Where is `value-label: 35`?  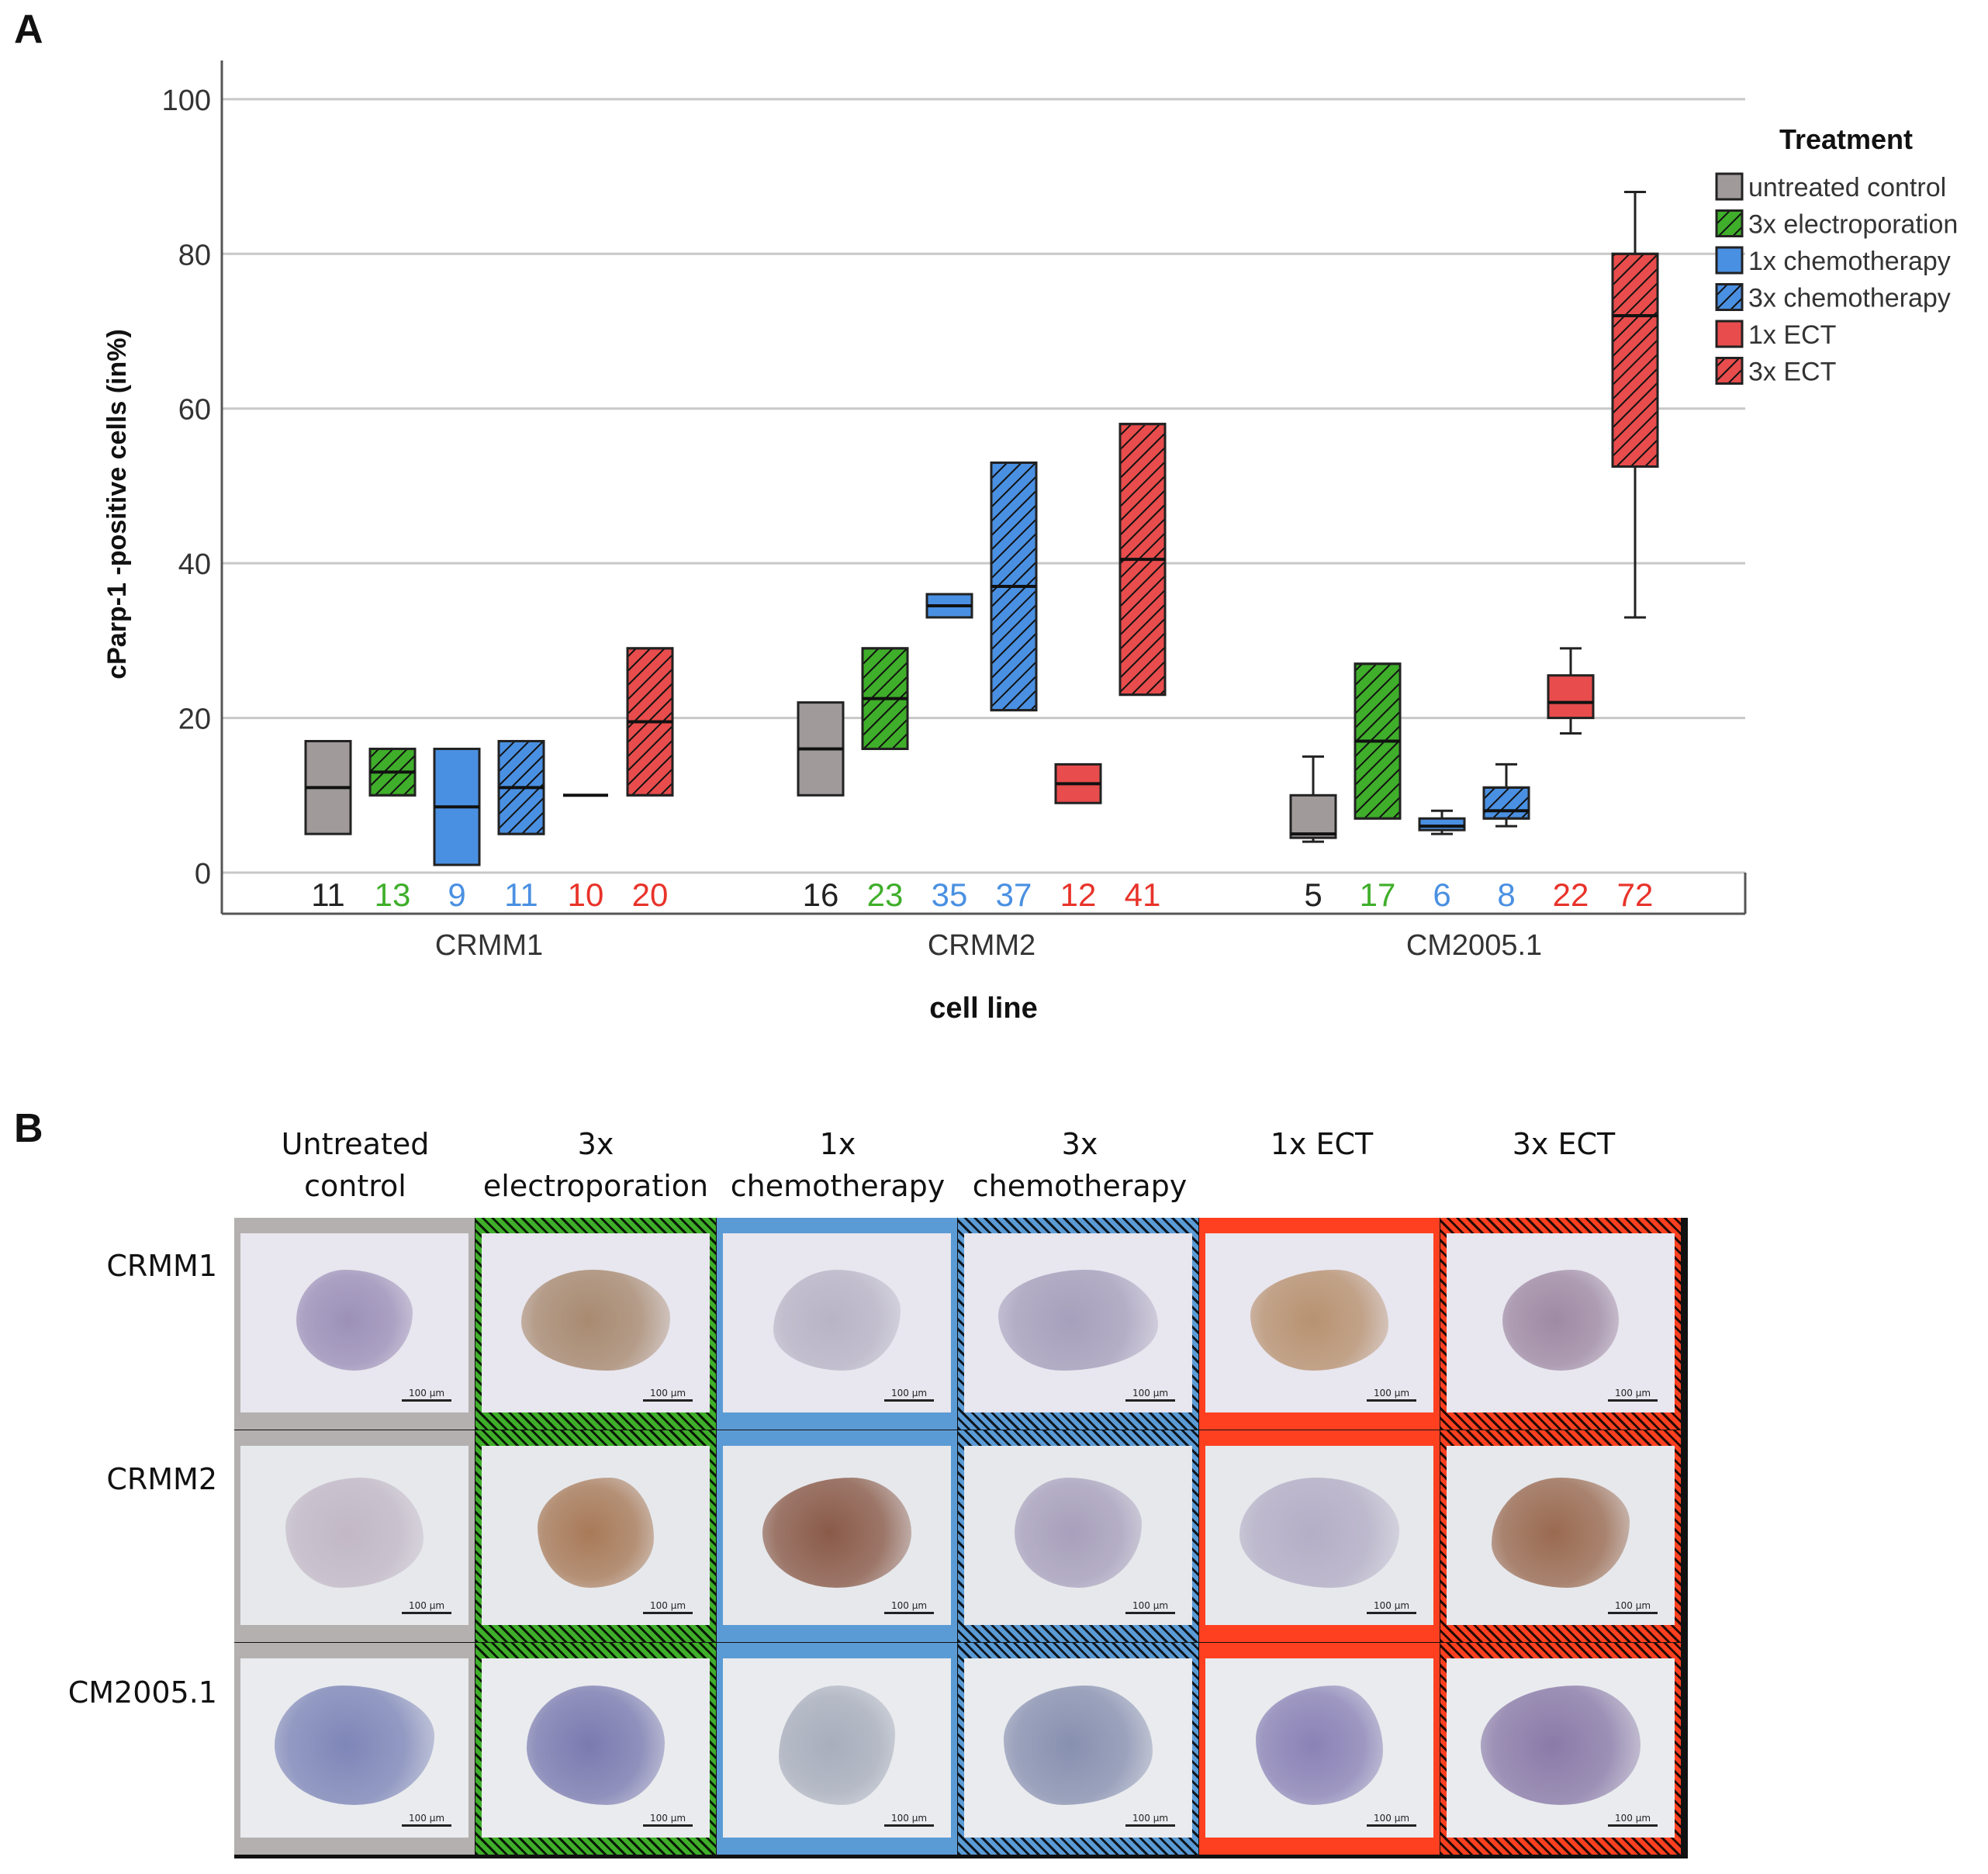
value-label: 35 is located at coordinates (950, 894).